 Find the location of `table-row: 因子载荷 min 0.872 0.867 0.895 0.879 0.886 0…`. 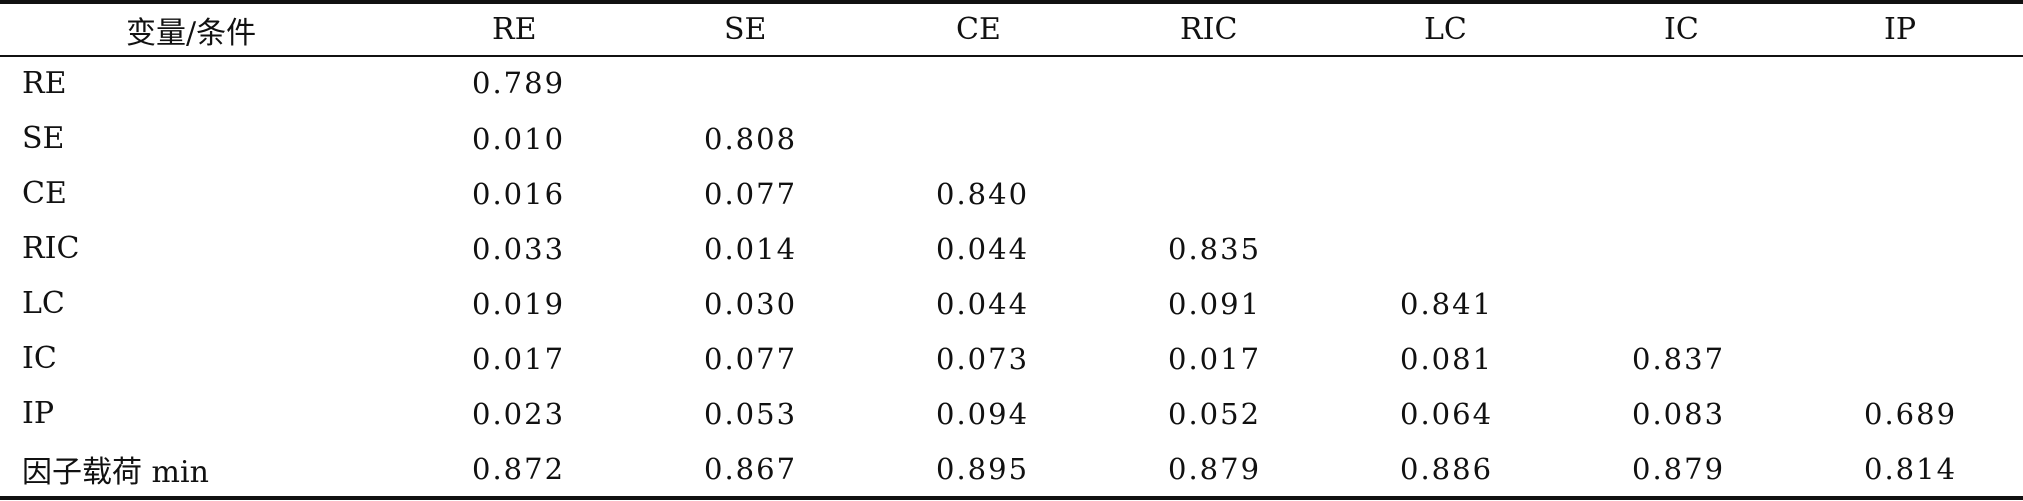

table-row: 因子载荷 min 0.872 0.867 0.895 0.879 0.886 0… is located at coordinates (1011, 468).